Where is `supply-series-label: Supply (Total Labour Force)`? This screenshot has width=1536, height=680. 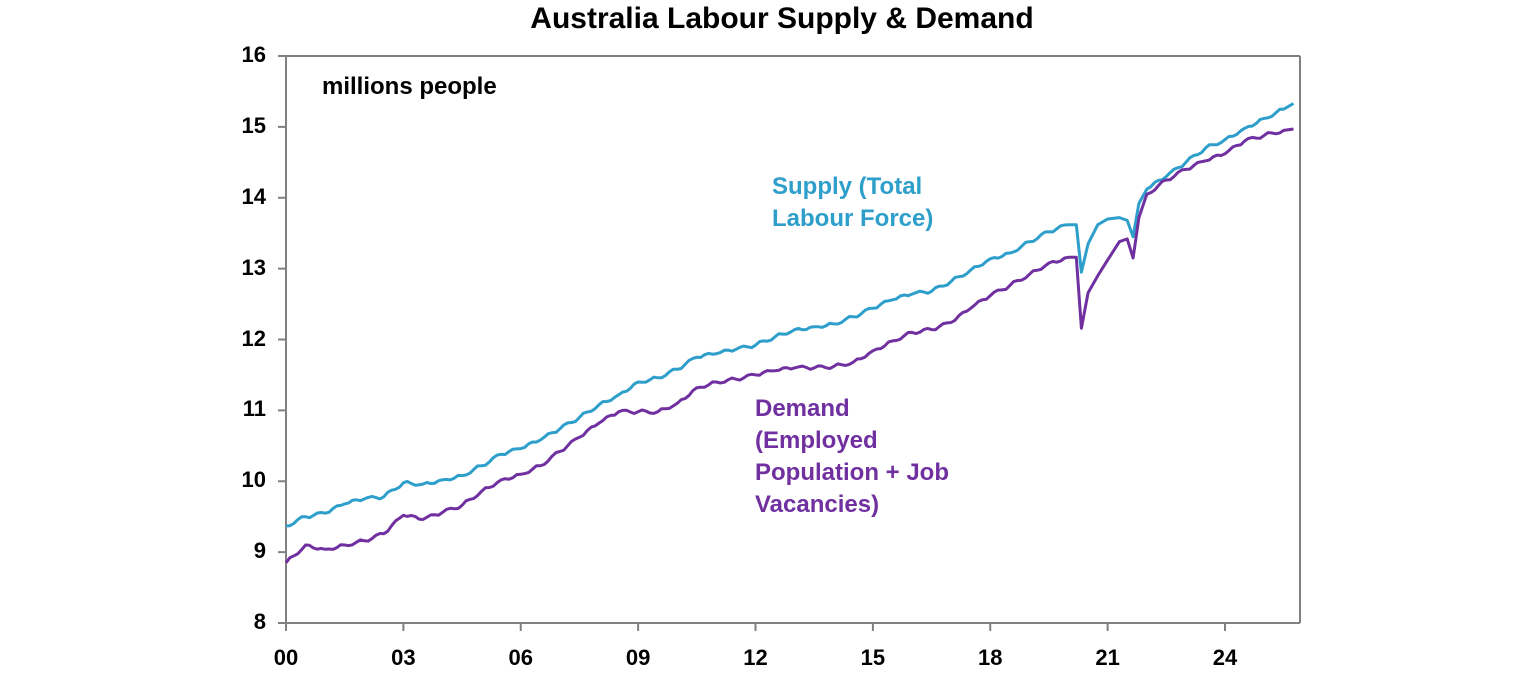 supply-series-label: Supply (Total Labour Force) is located at coordinates (853, 202).